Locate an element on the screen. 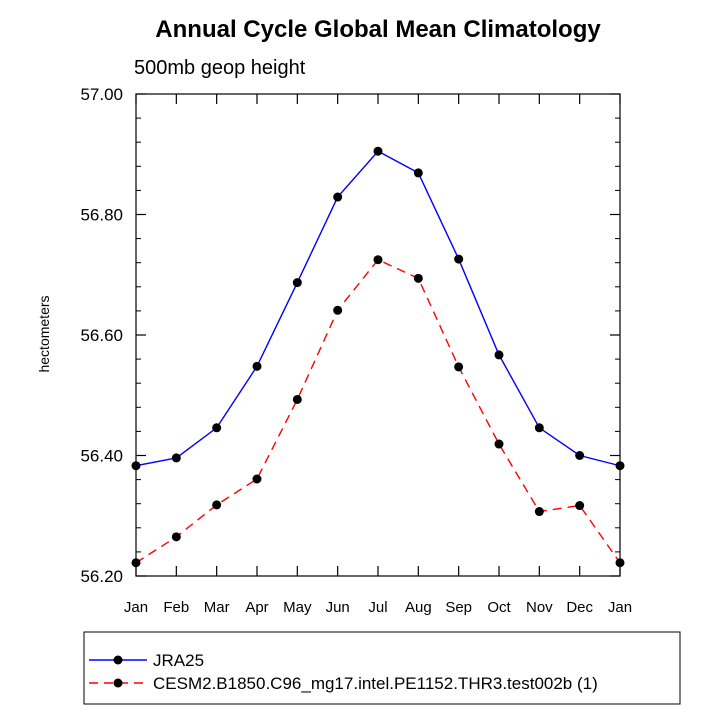  x-tick-label: Dec is located at coordinates (579, 607).